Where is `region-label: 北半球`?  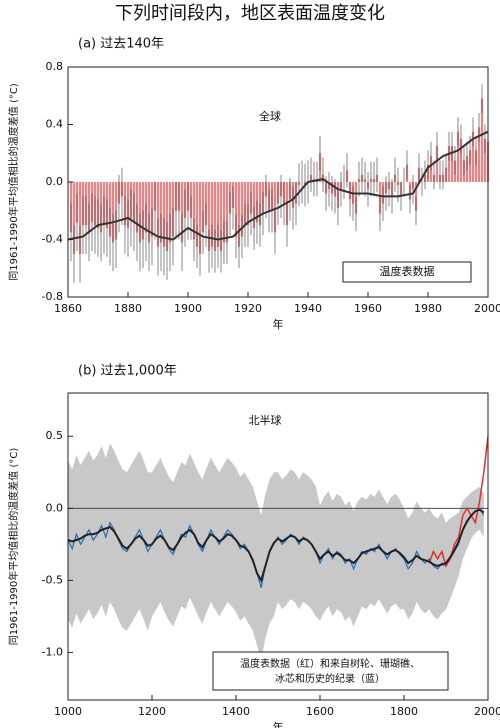
region-label: 北半球 is located at coordinates (265, 420).